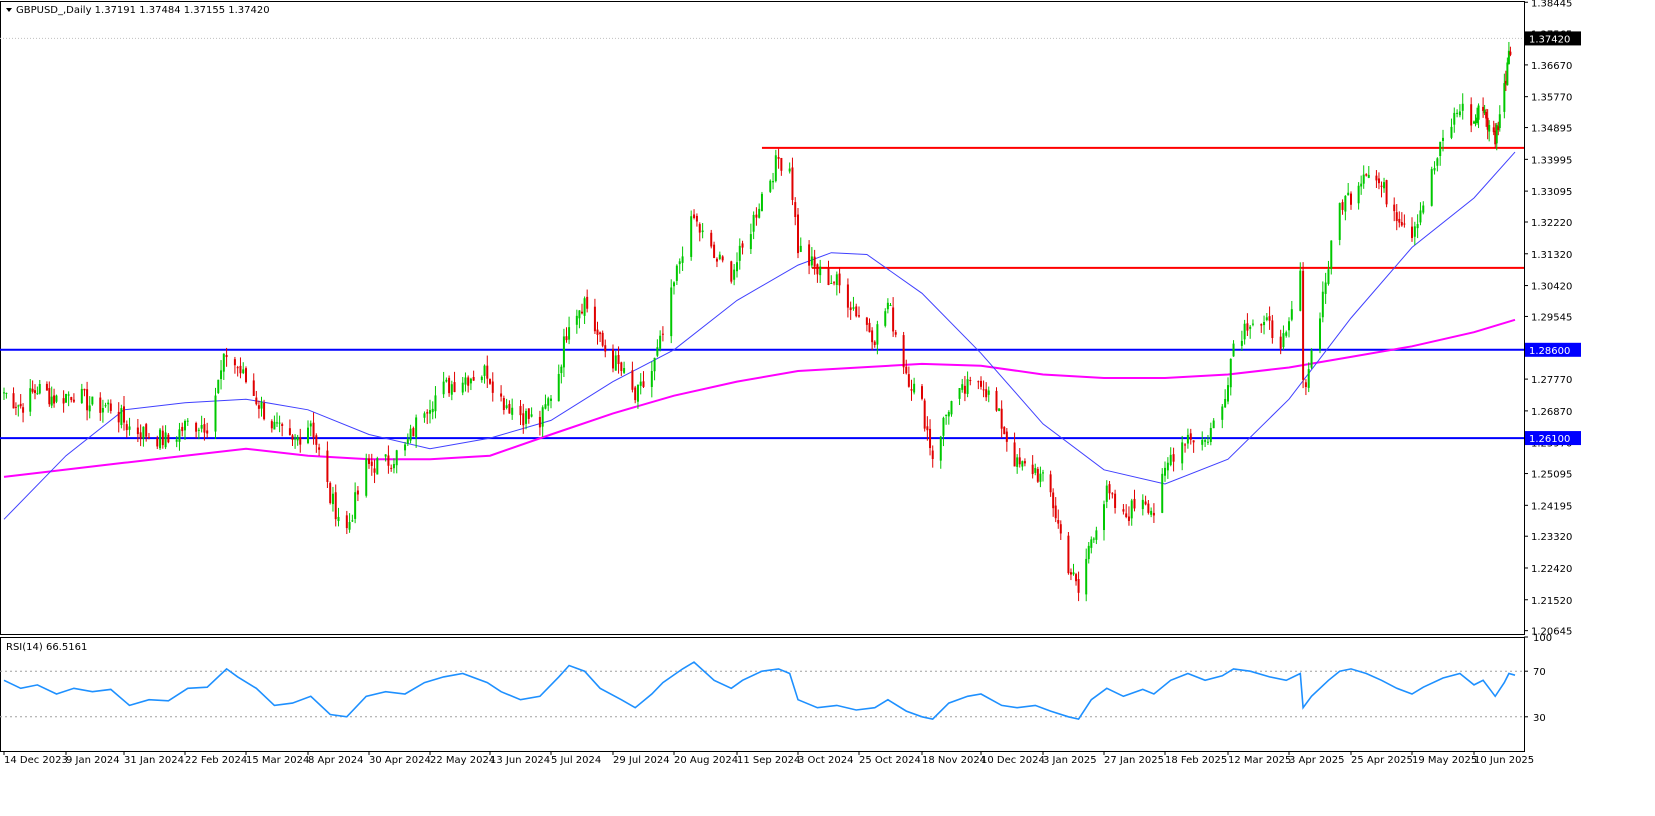 This screenshot has height=816, width=1655. I want to click on x-tick-label: 18 Feb 2025, so click(1196, 760).